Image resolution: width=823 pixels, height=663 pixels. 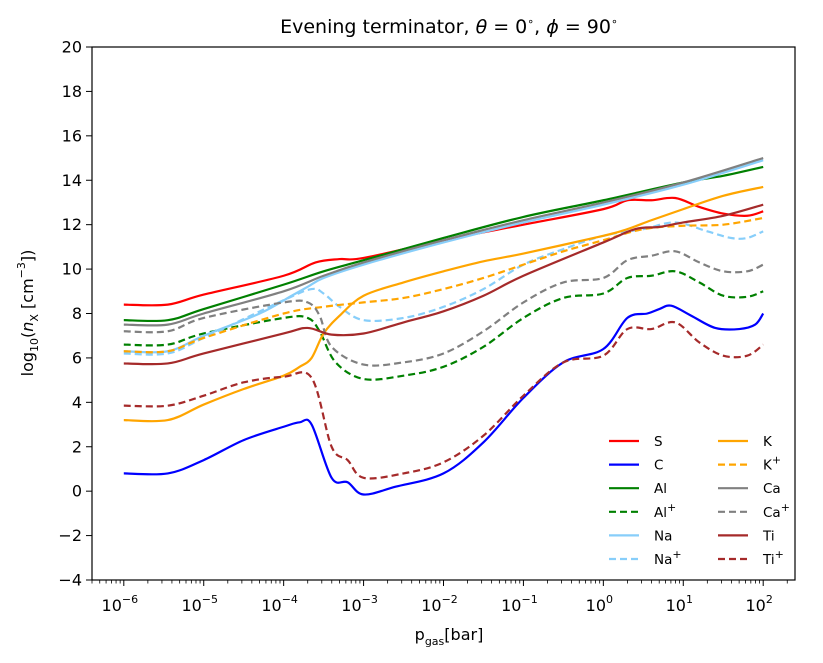 I want to click on y-tick-label: 12, so click(x=72, y=224).